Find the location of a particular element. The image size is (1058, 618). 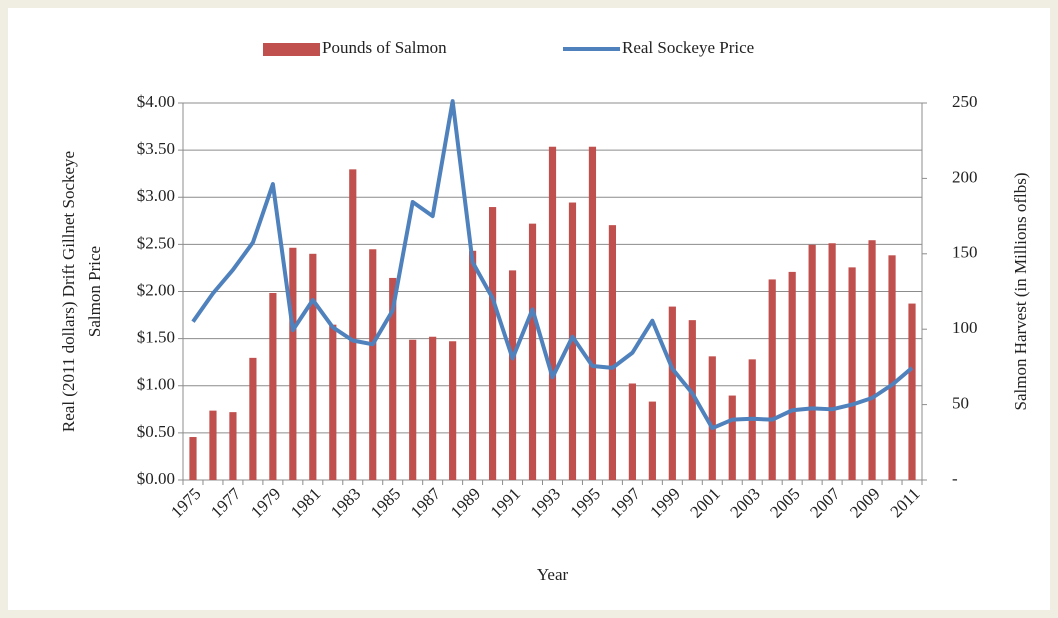

legend-swatch is located at coordinates (291, 49).